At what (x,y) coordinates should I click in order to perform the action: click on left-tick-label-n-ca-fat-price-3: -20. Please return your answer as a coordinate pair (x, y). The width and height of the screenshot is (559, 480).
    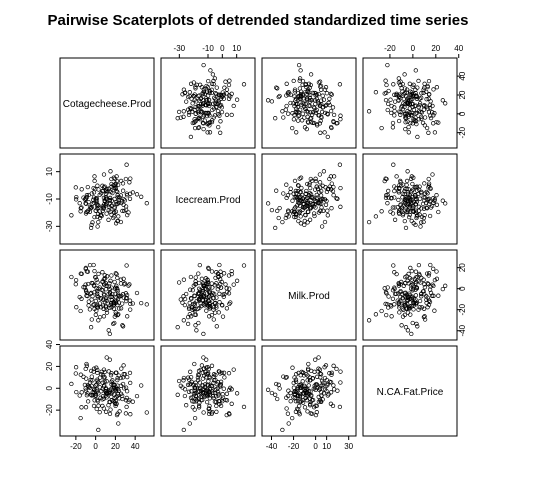
    Looking at the image, I should click on (49, 410).